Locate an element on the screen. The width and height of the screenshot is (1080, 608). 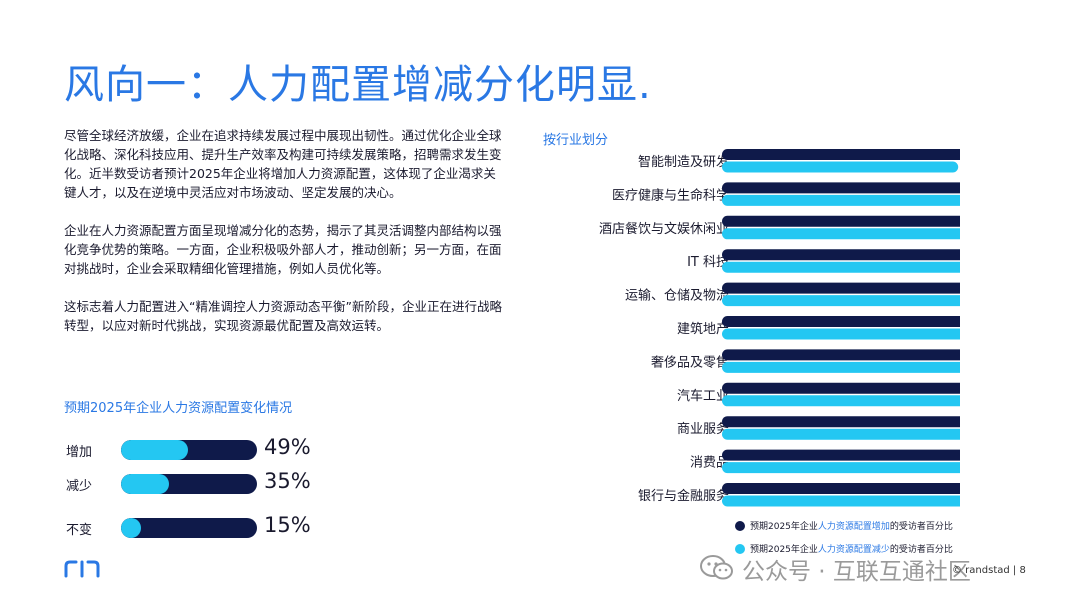
industry-category-label: 智能制造及研发 is located at coordinates (683, 162).